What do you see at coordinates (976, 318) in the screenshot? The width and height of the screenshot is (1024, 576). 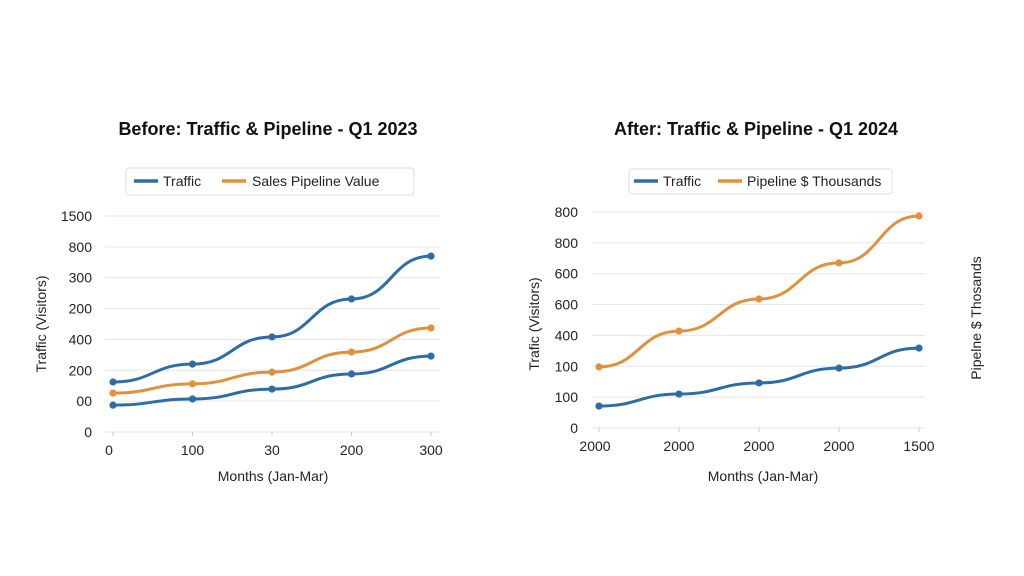 I see `y-axis-label-right: Pipelne $ Thosands` at bounding box center [976, 318].